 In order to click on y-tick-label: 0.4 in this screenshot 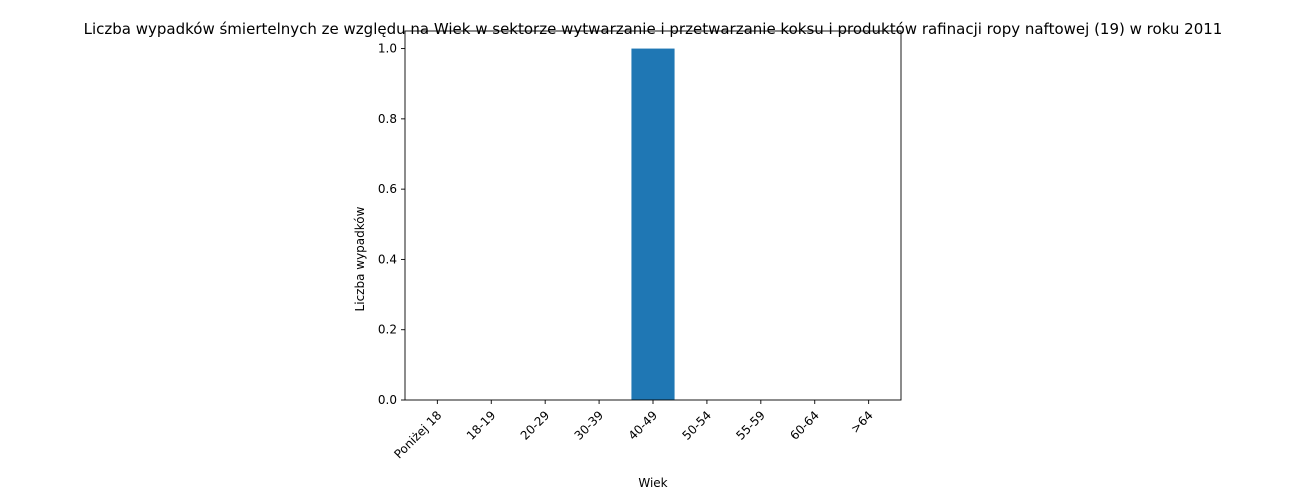, I will do `click(387, 259)`.